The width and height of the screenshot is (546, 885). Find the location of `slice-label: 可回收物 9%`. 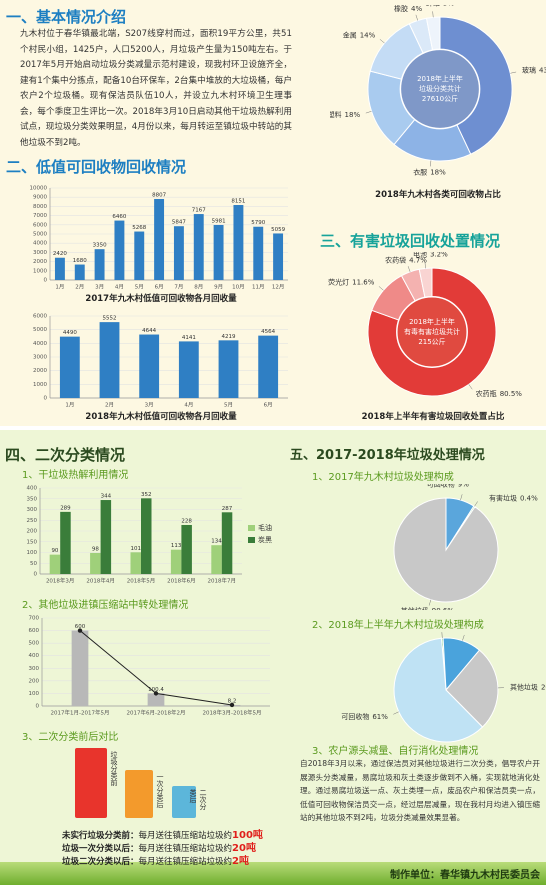

slice-label: 可回收物 9% is located at coordinates (448, 486).